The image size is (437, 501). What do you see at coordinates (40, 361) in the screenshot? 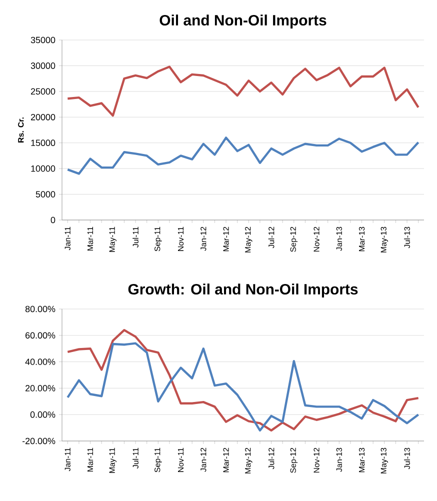
I see `y-tick-label: 40.00%` at bounding box center [40, 361].